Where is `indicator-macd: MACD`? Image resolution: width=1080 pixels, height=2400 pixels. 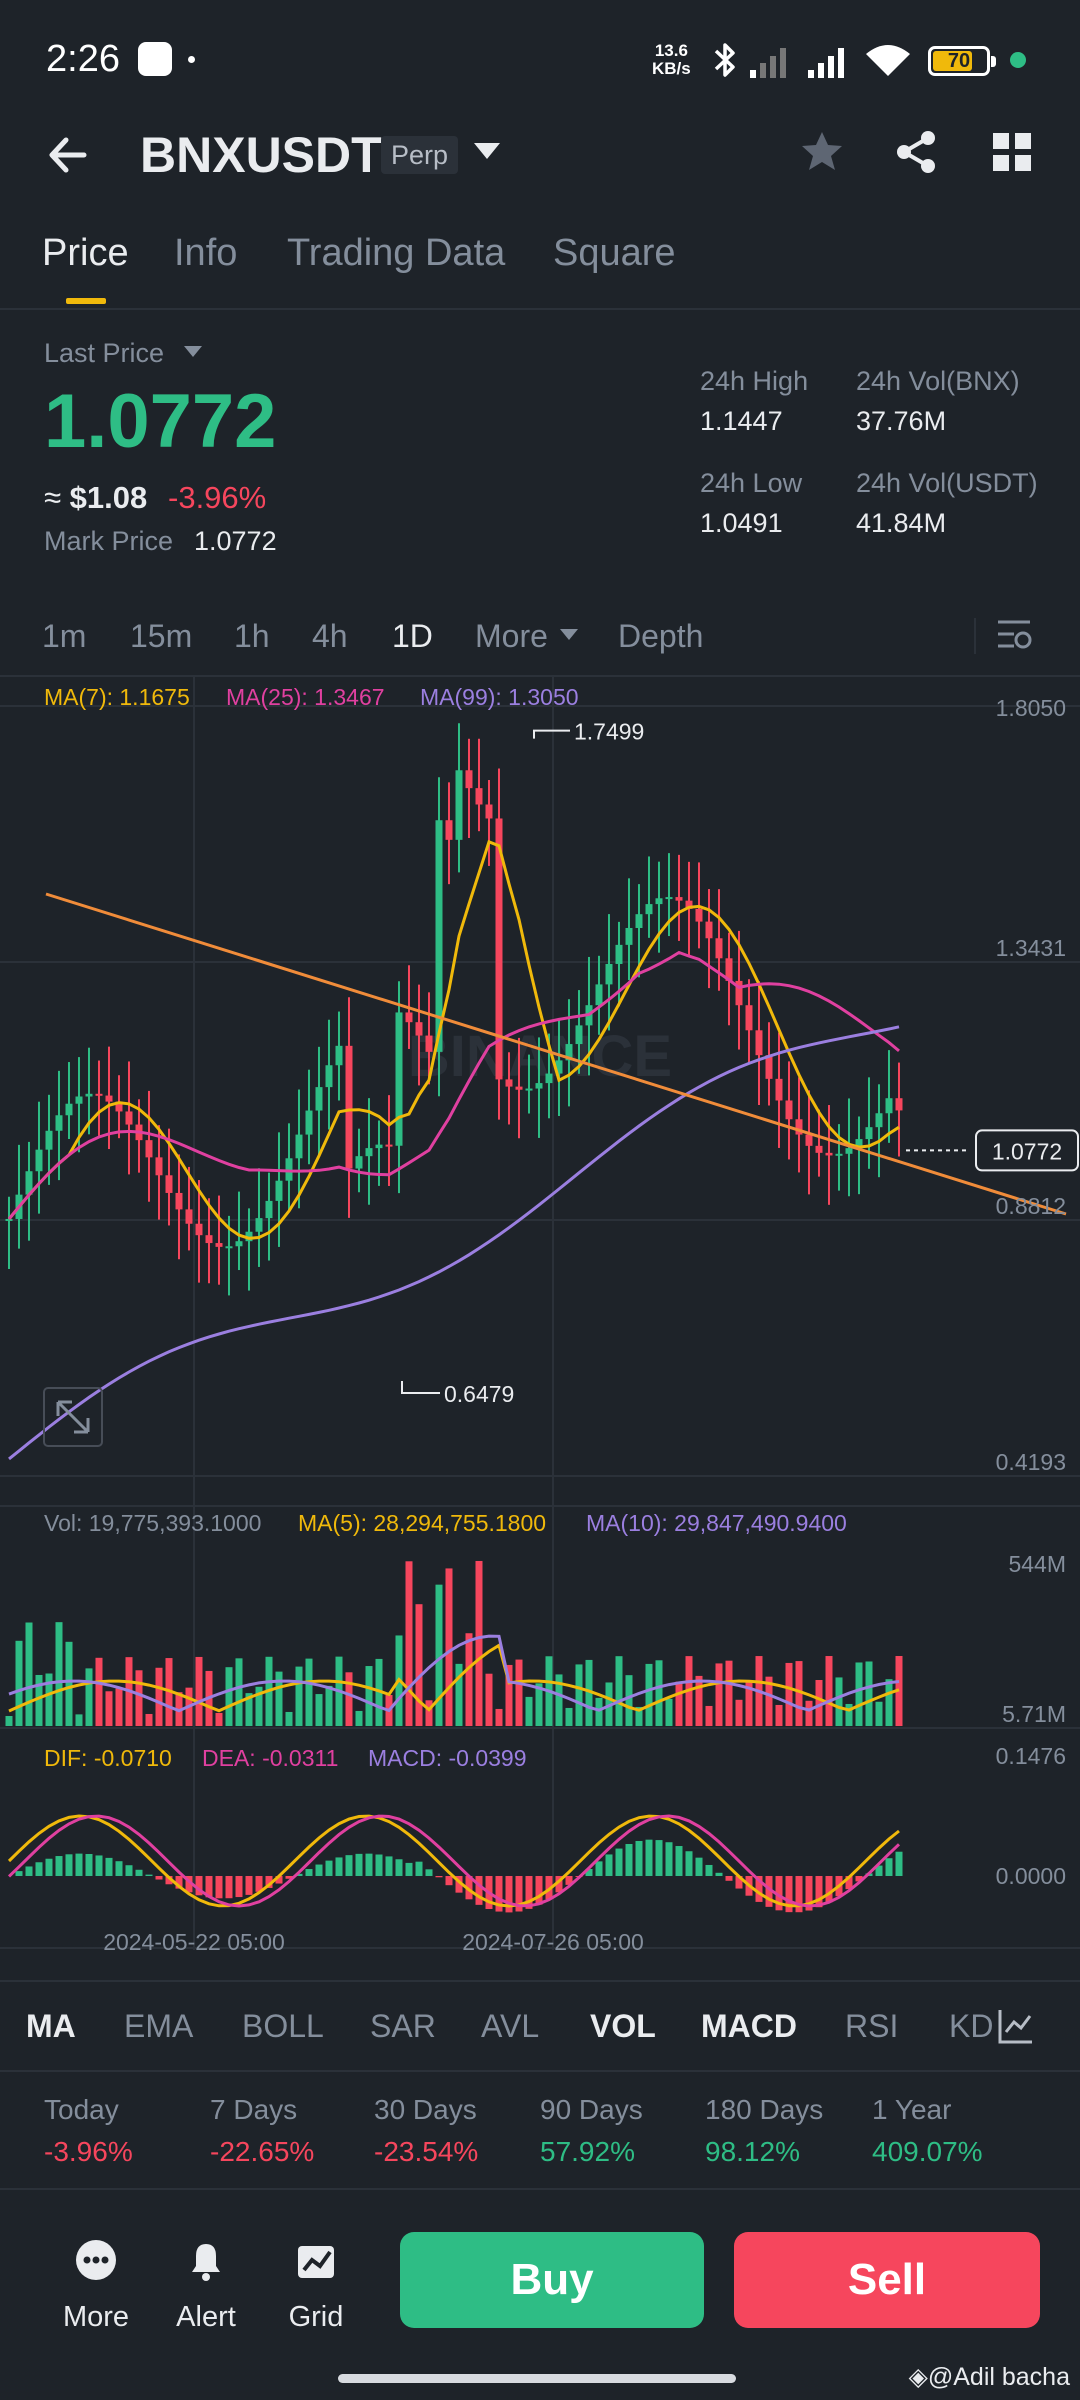
indicator-macd: MACD is located at coordinates (749, 2026).